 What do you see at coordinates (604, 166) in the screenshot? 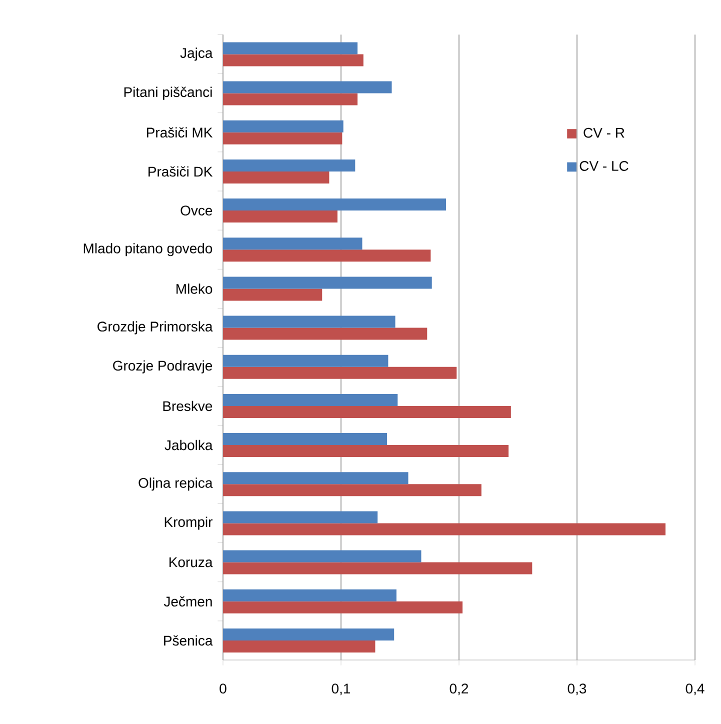
I see `legend-label: CV - LC` at bounding box center [604, 166].